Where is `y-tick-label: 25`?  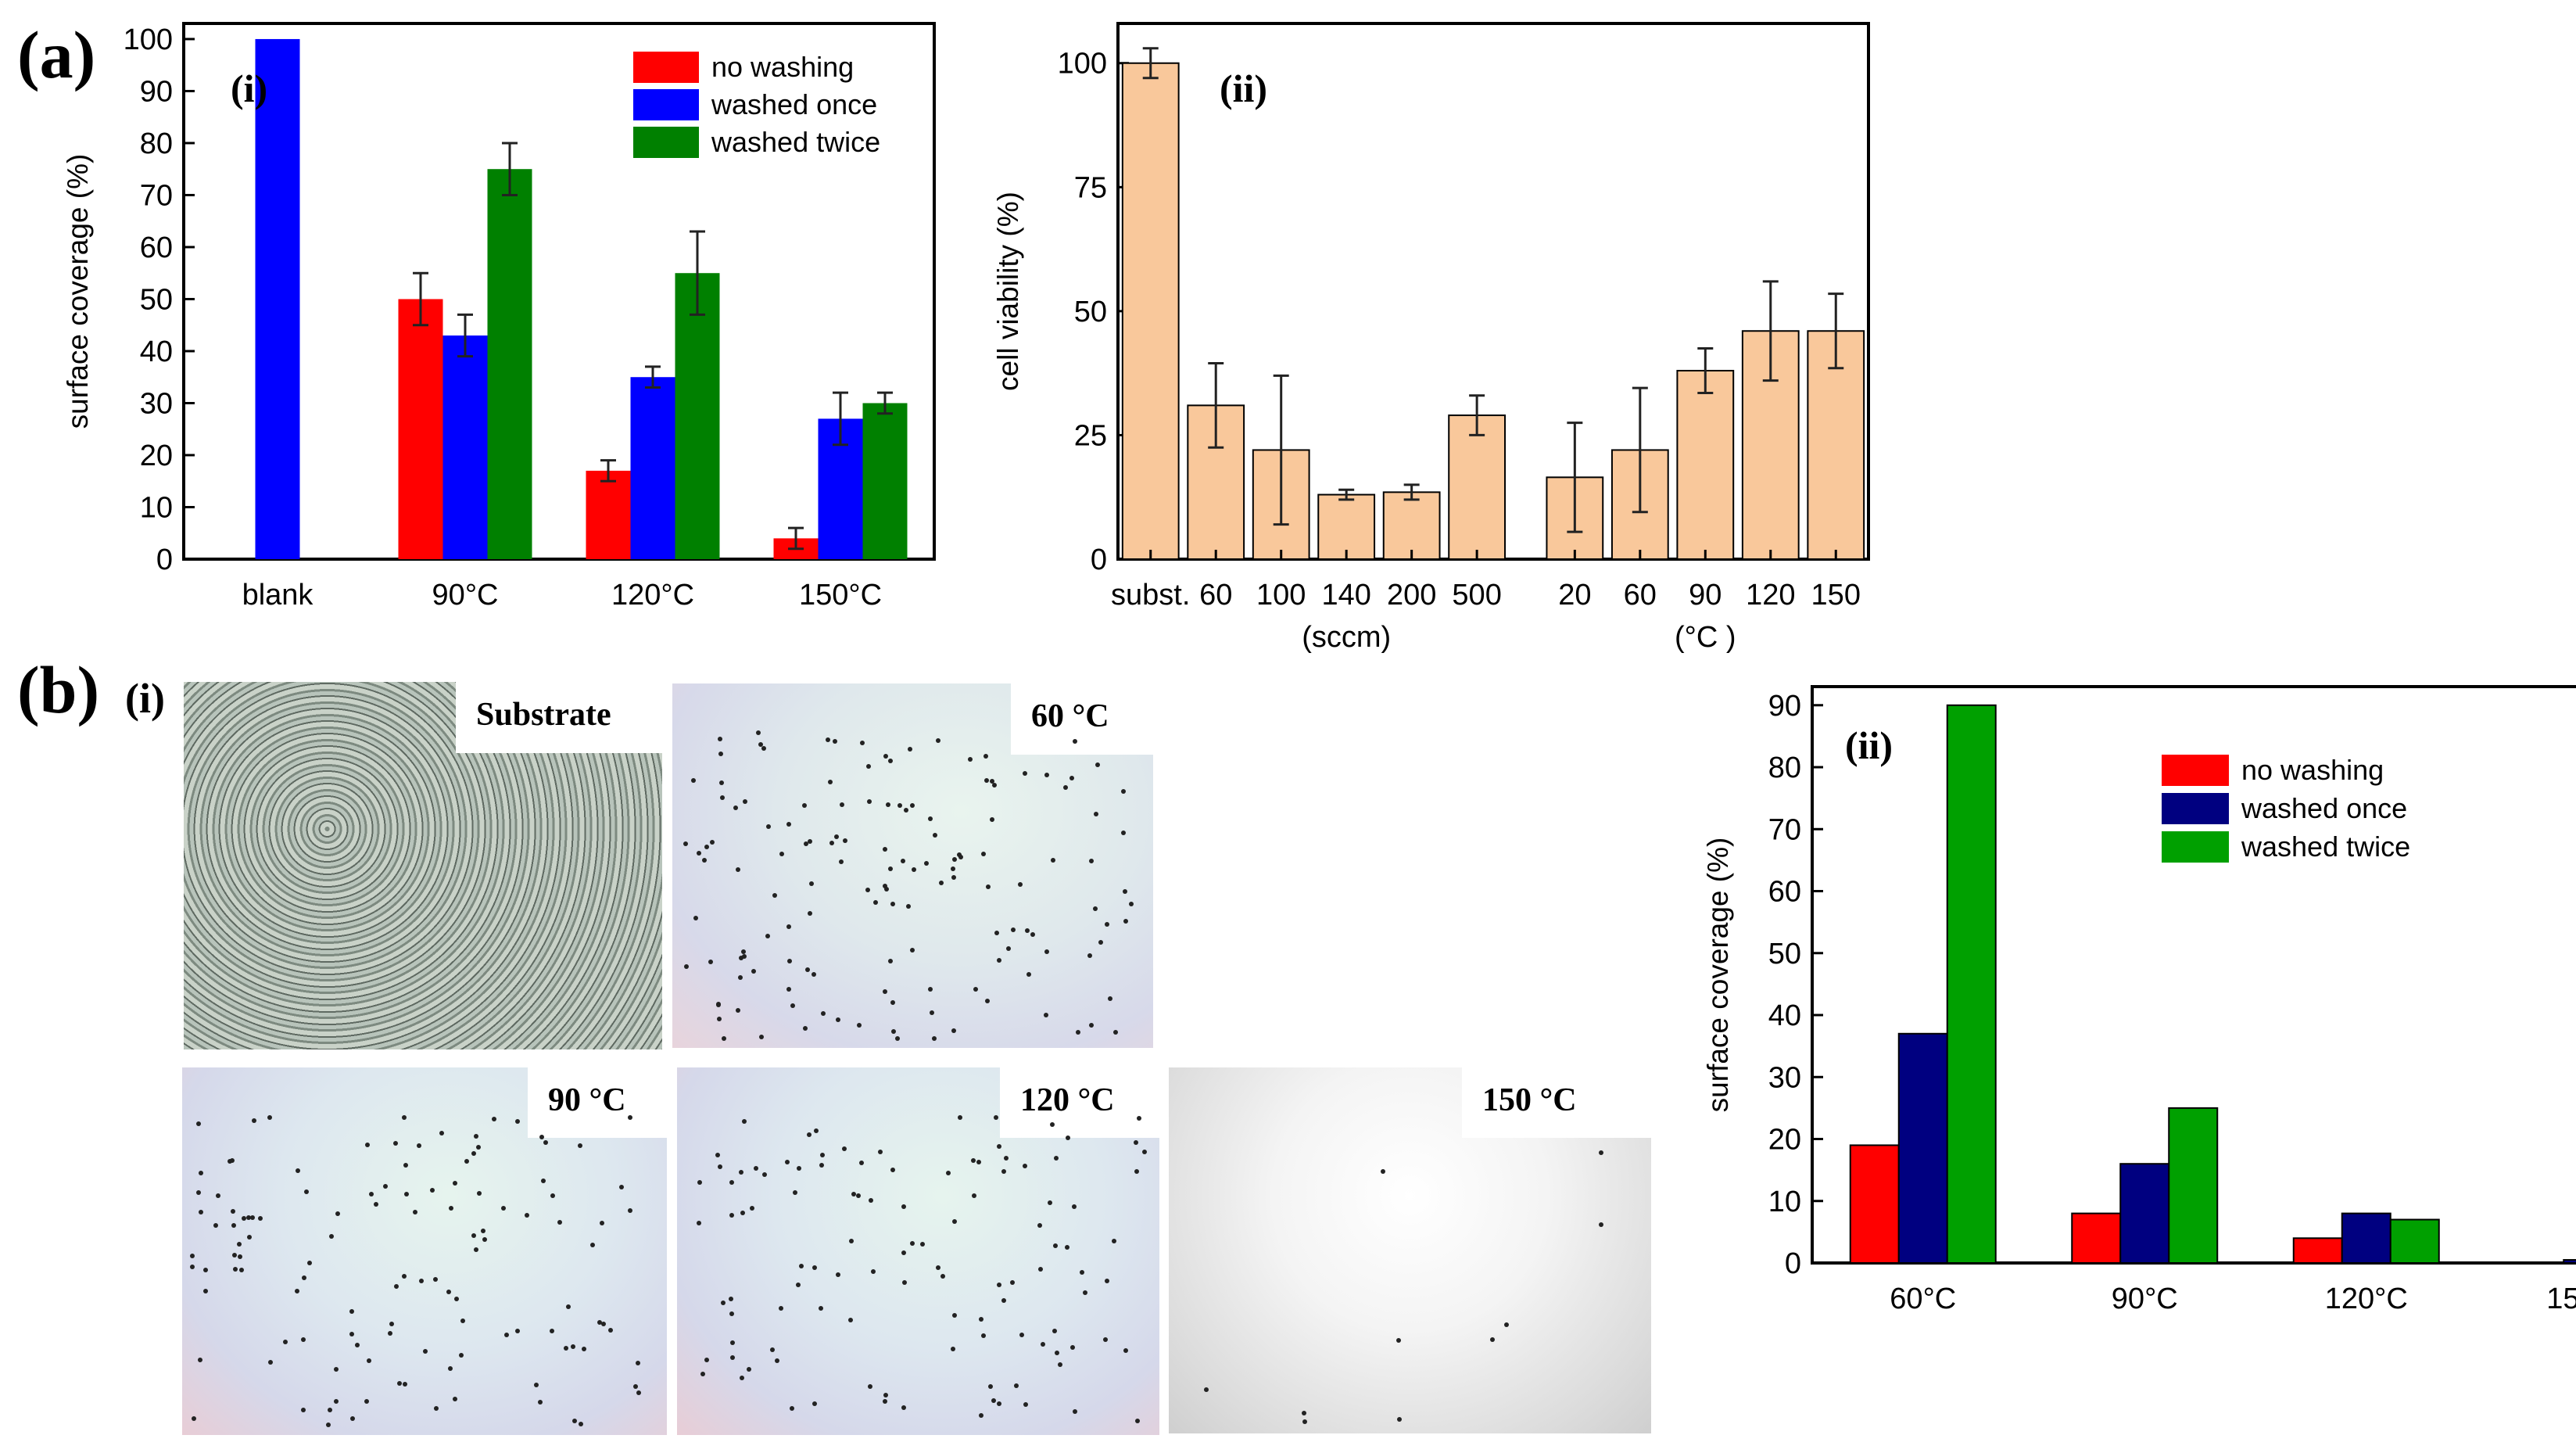 y-tick-label: 25 is located at coordinates (1090, 435).